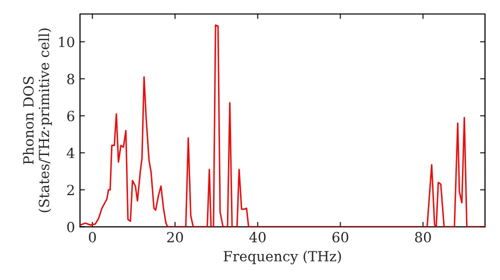  I want to click on x-axis-title: Frequency (THz), so click(282, 257).